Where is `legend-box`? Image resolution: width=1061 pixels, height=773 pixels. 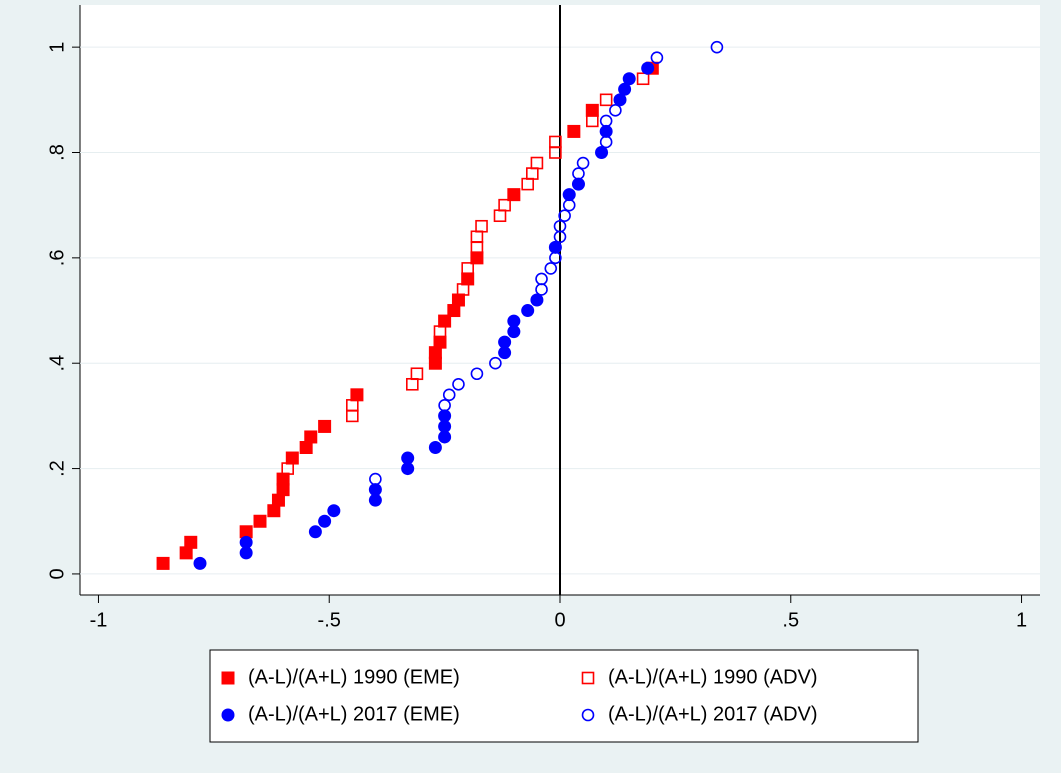
legend-box is located at coordinates (564, 696).